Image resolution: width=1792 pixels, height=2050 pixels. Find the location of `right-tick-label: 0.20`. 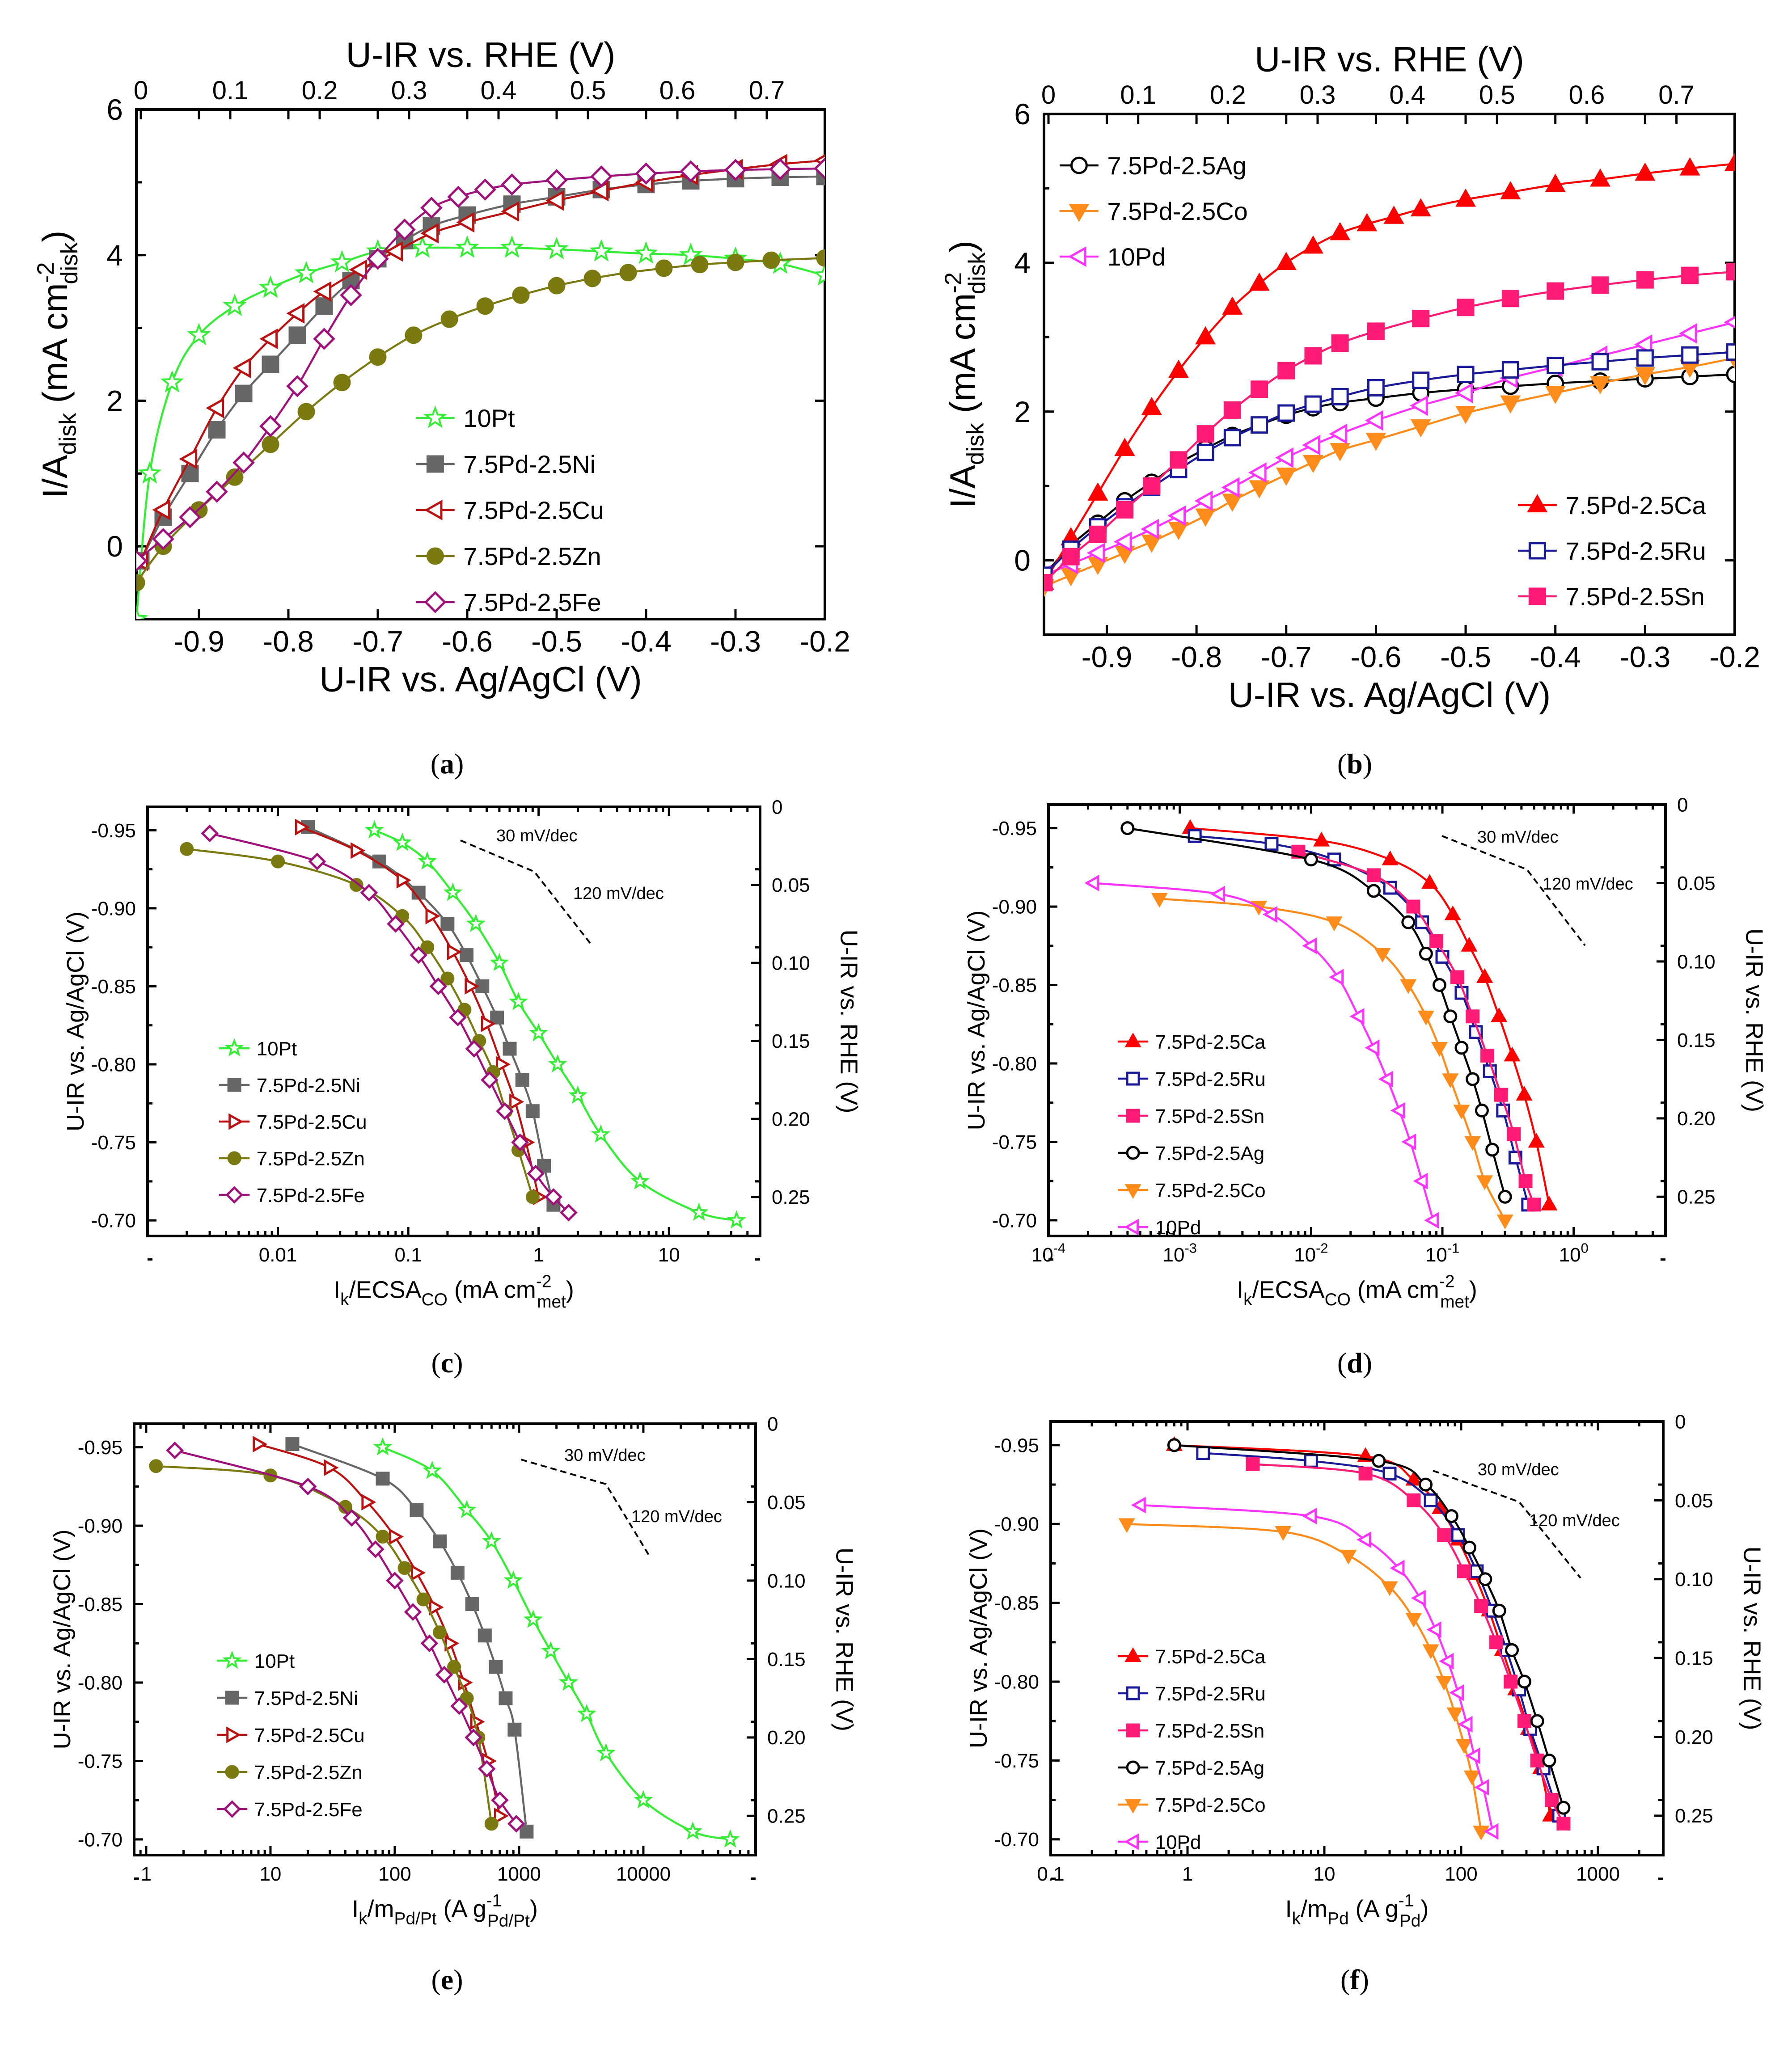

right-tick-label: 0.20 is located at coordinates (1696, 1119).